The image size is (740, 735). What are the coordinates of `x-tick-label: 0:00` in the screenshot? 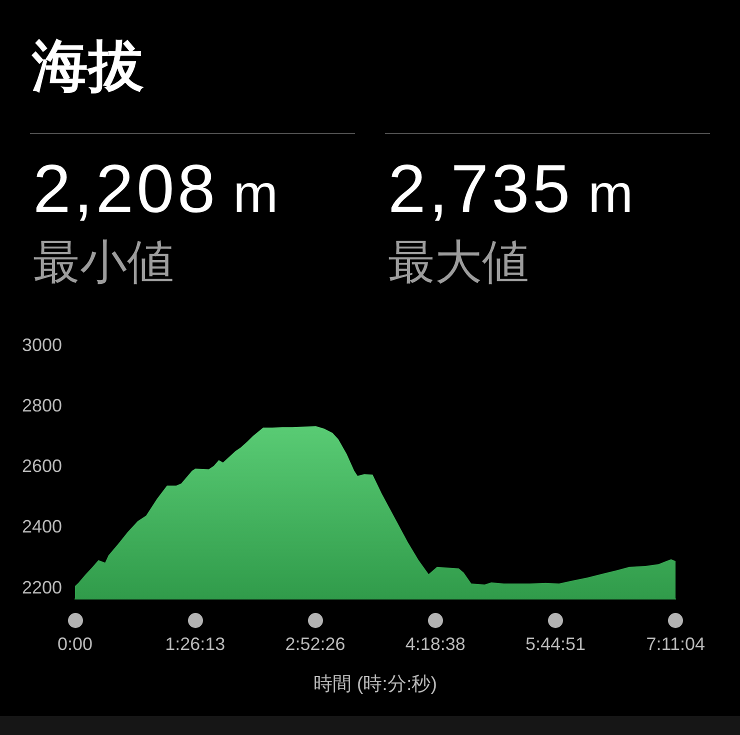 It's located at (75, 644).